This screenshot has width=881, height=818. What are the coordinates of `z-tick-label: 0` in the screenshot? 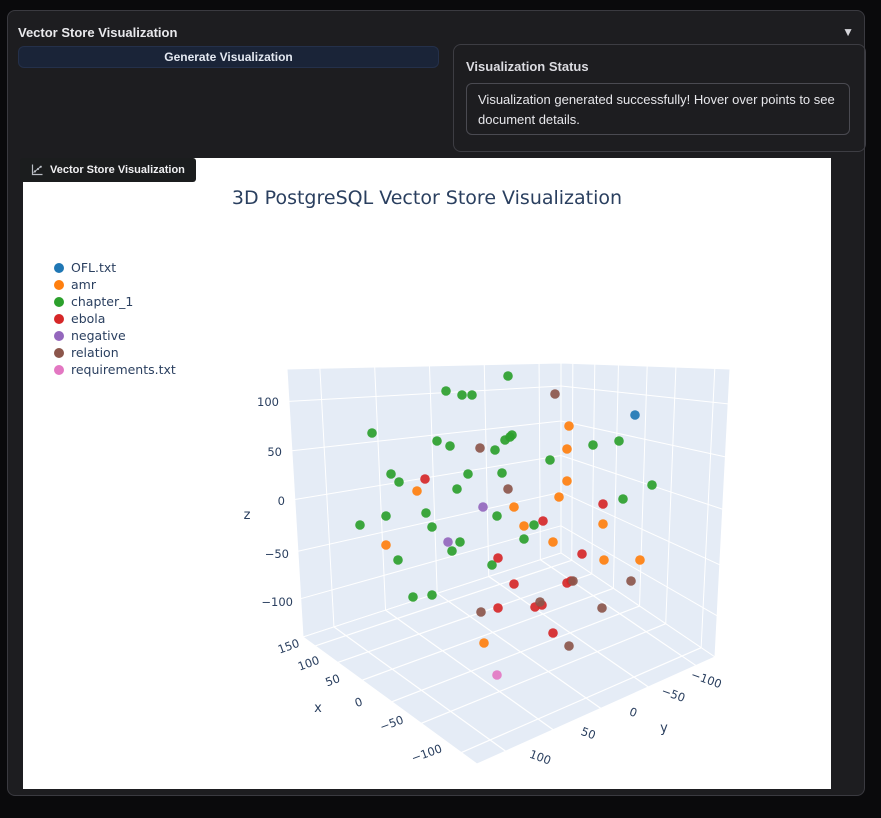 It's located at (281, 501).